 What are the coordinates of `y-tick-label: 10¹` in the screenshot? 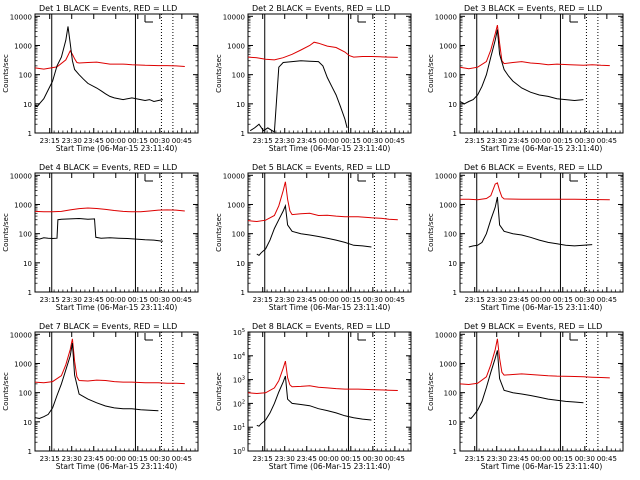 It's located at (239, 427).